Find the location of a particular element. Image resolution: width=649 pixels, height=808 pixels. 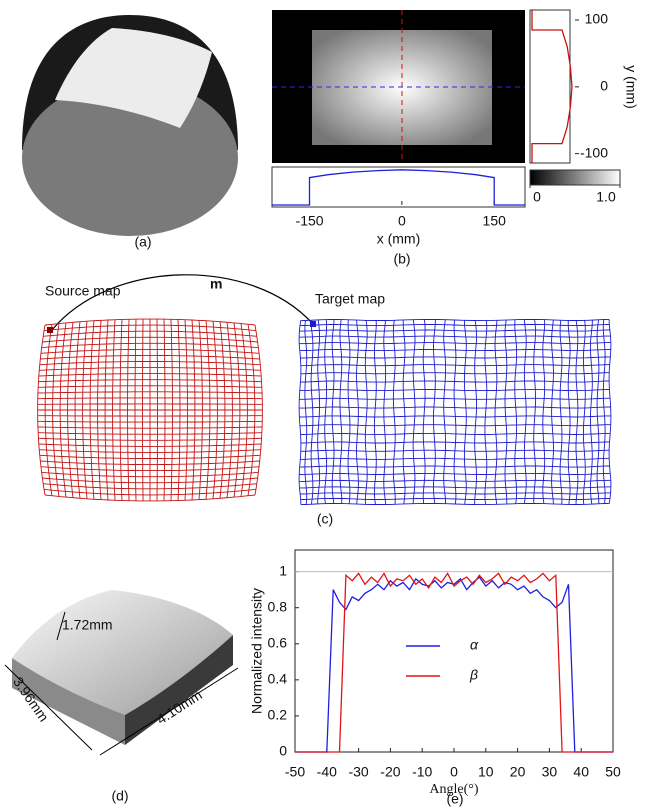

x-tick-label: 150 is located at coordinates (495, 221).